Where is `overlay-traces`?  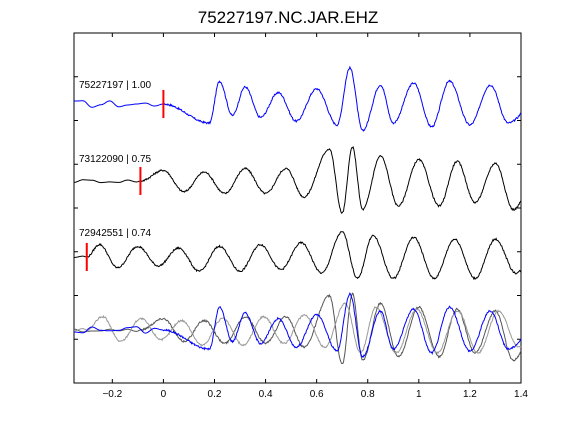
overlay-traces is located at coordinates (297, 327).